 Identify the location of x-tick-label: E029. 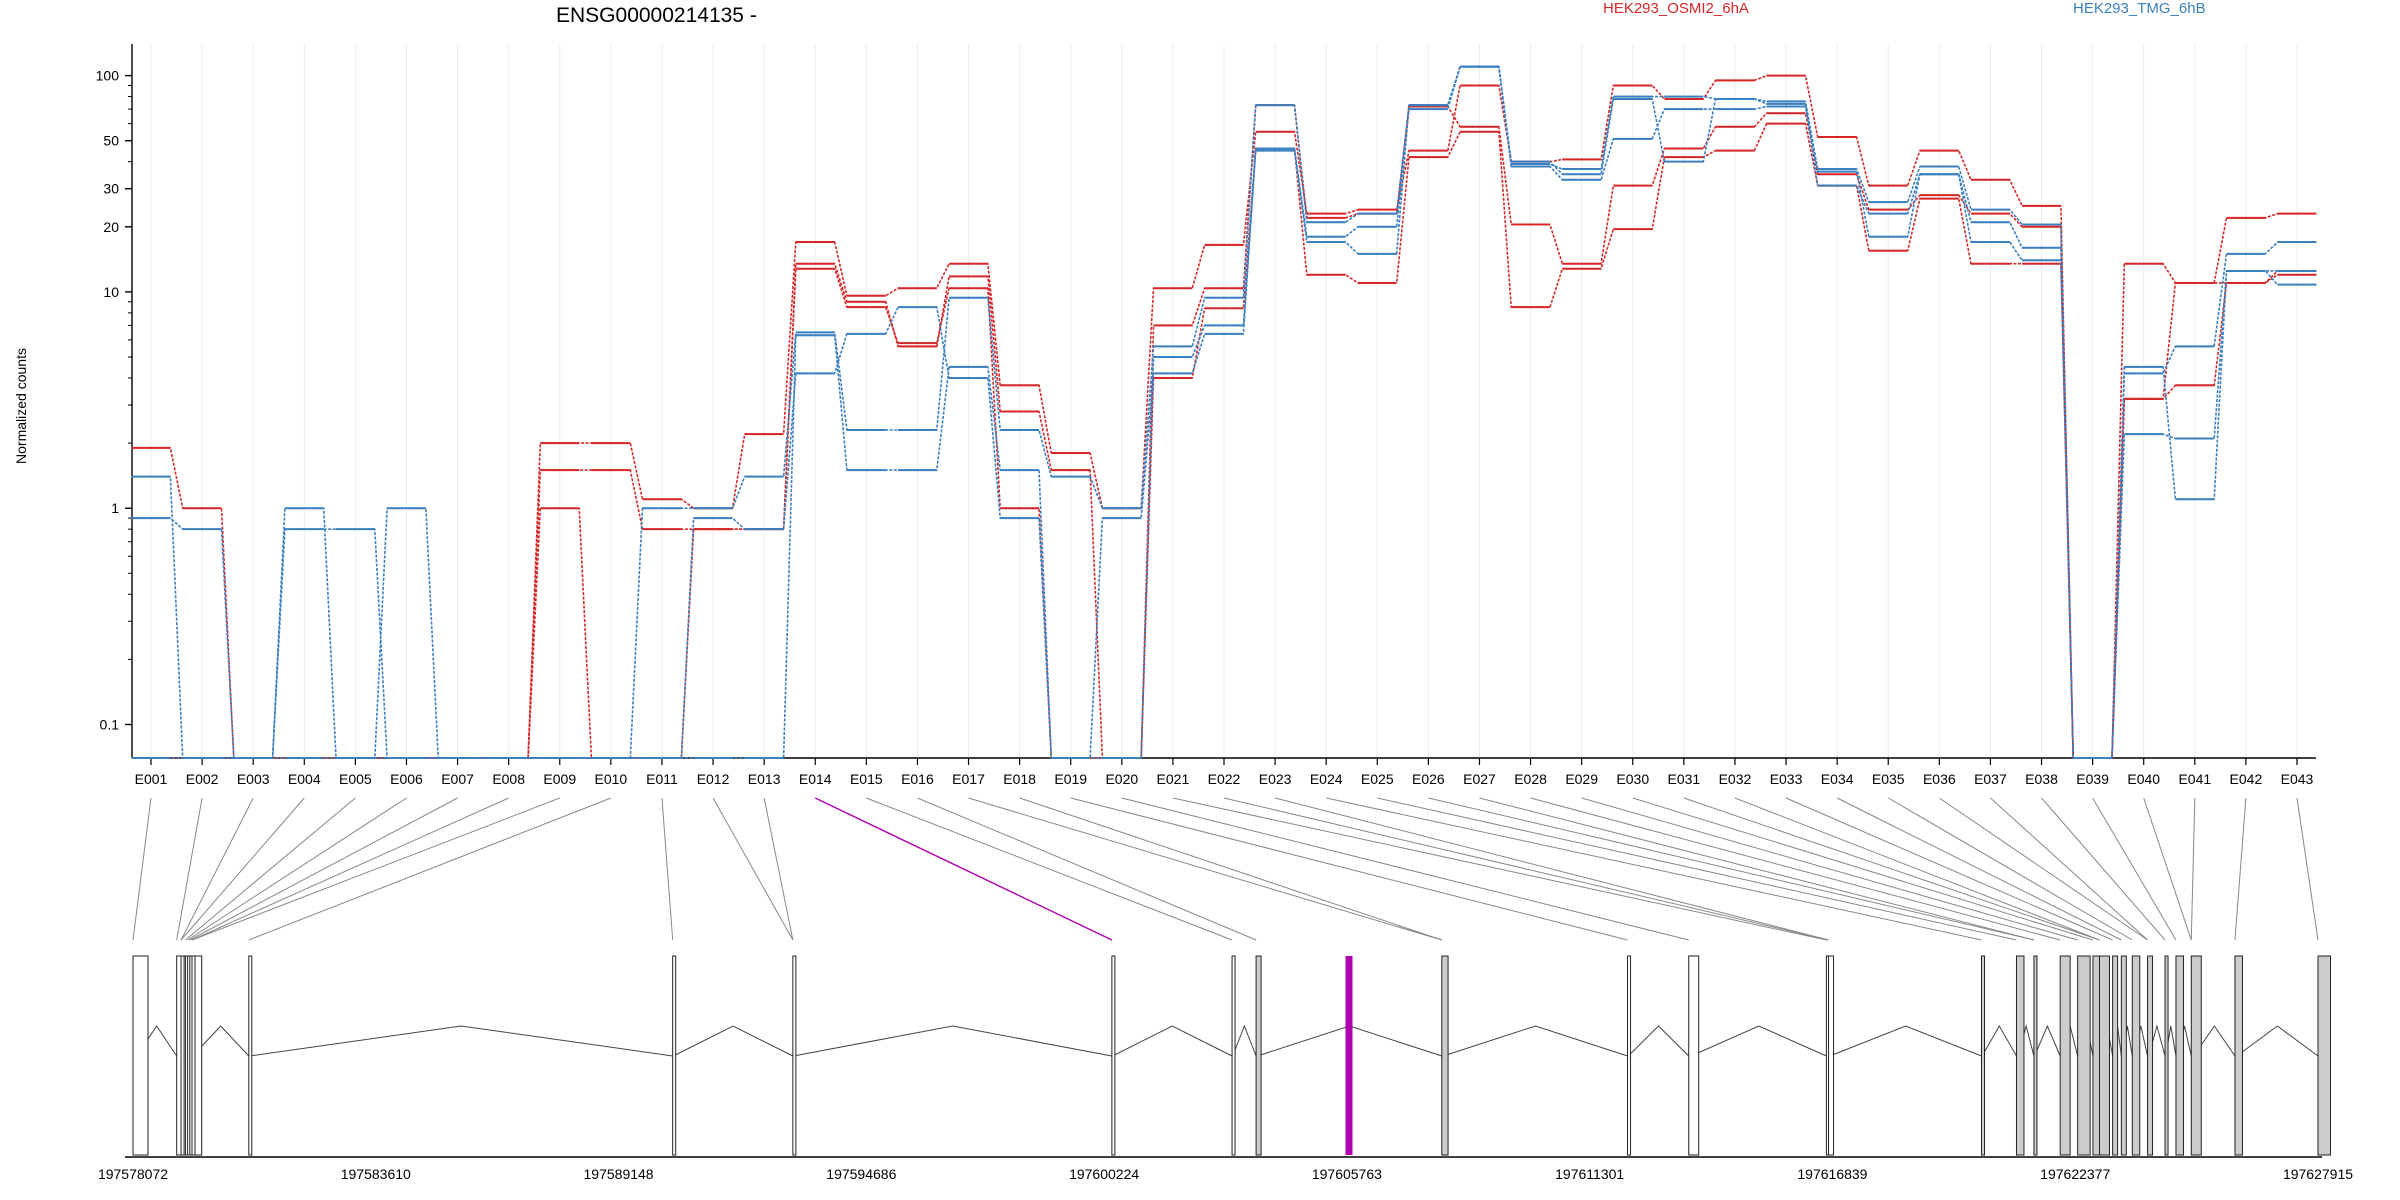
(1581, 779).